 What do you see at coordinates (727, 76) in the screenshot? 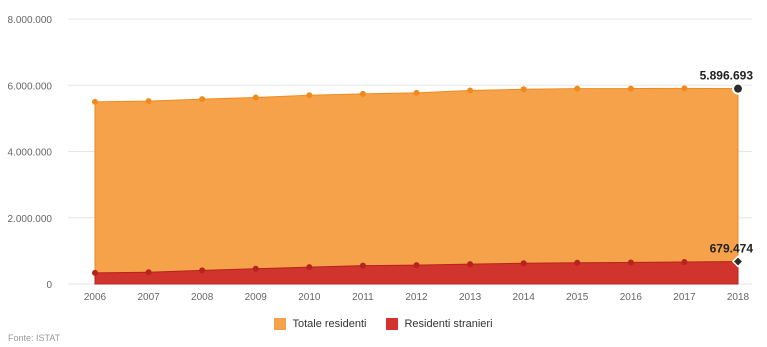
I see `end-label: 5.896.693` at bounding box center [727, 76].